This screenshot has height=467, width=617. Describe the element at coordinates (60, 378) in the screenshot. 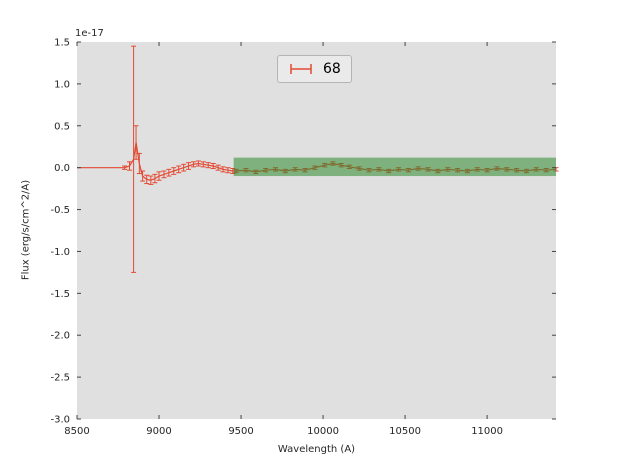

I see `y-tick-label: -2.5` at that location.